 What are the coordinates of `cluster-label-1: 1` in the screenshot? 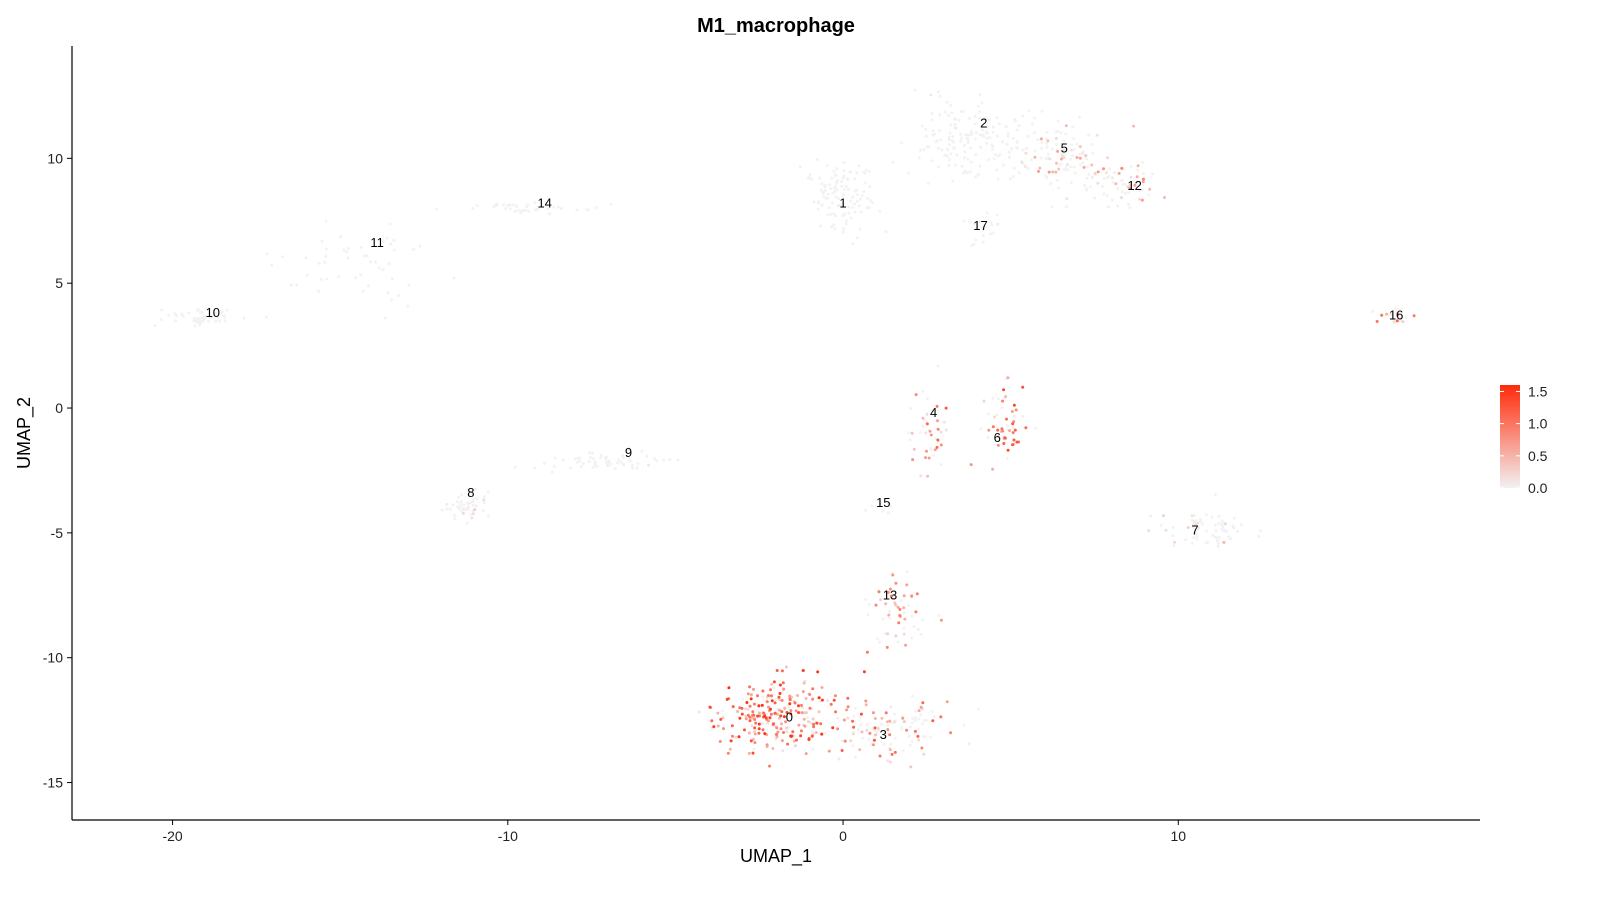 It's located at (842, 202).